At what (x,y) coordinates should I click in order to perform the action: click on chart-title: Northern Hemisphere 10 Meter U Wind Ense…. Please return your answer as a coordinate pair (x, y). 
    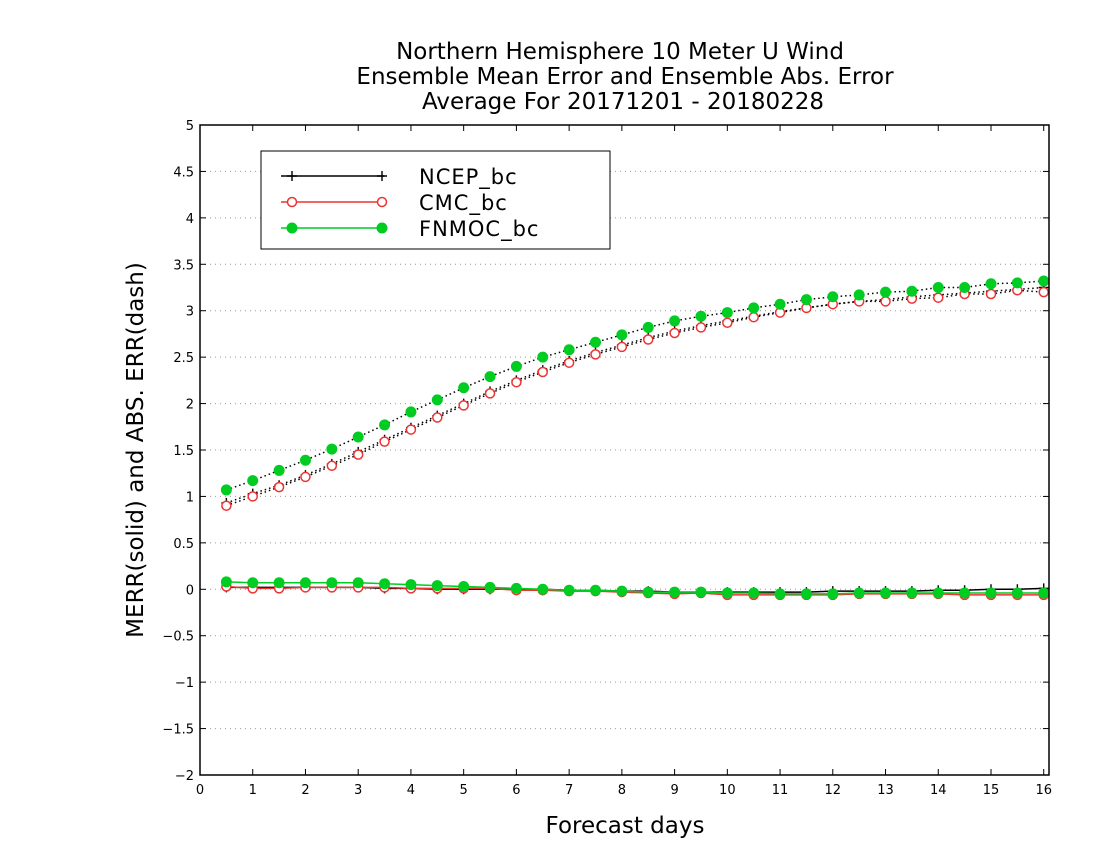
    Looking at the image, I should click on (625, 77).